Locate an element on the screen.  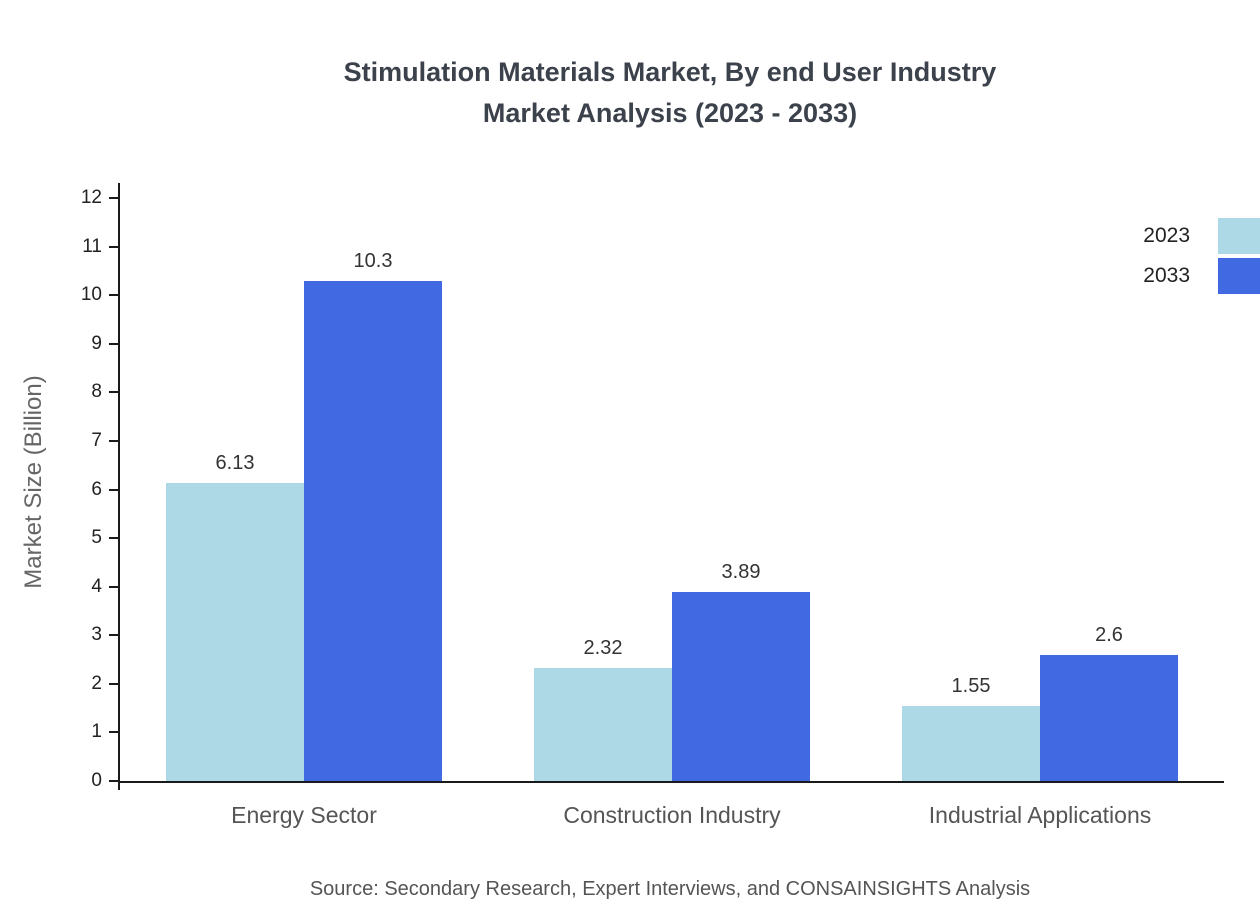
bar-value-label: 2.6 is located at coordinates (1109, 634).